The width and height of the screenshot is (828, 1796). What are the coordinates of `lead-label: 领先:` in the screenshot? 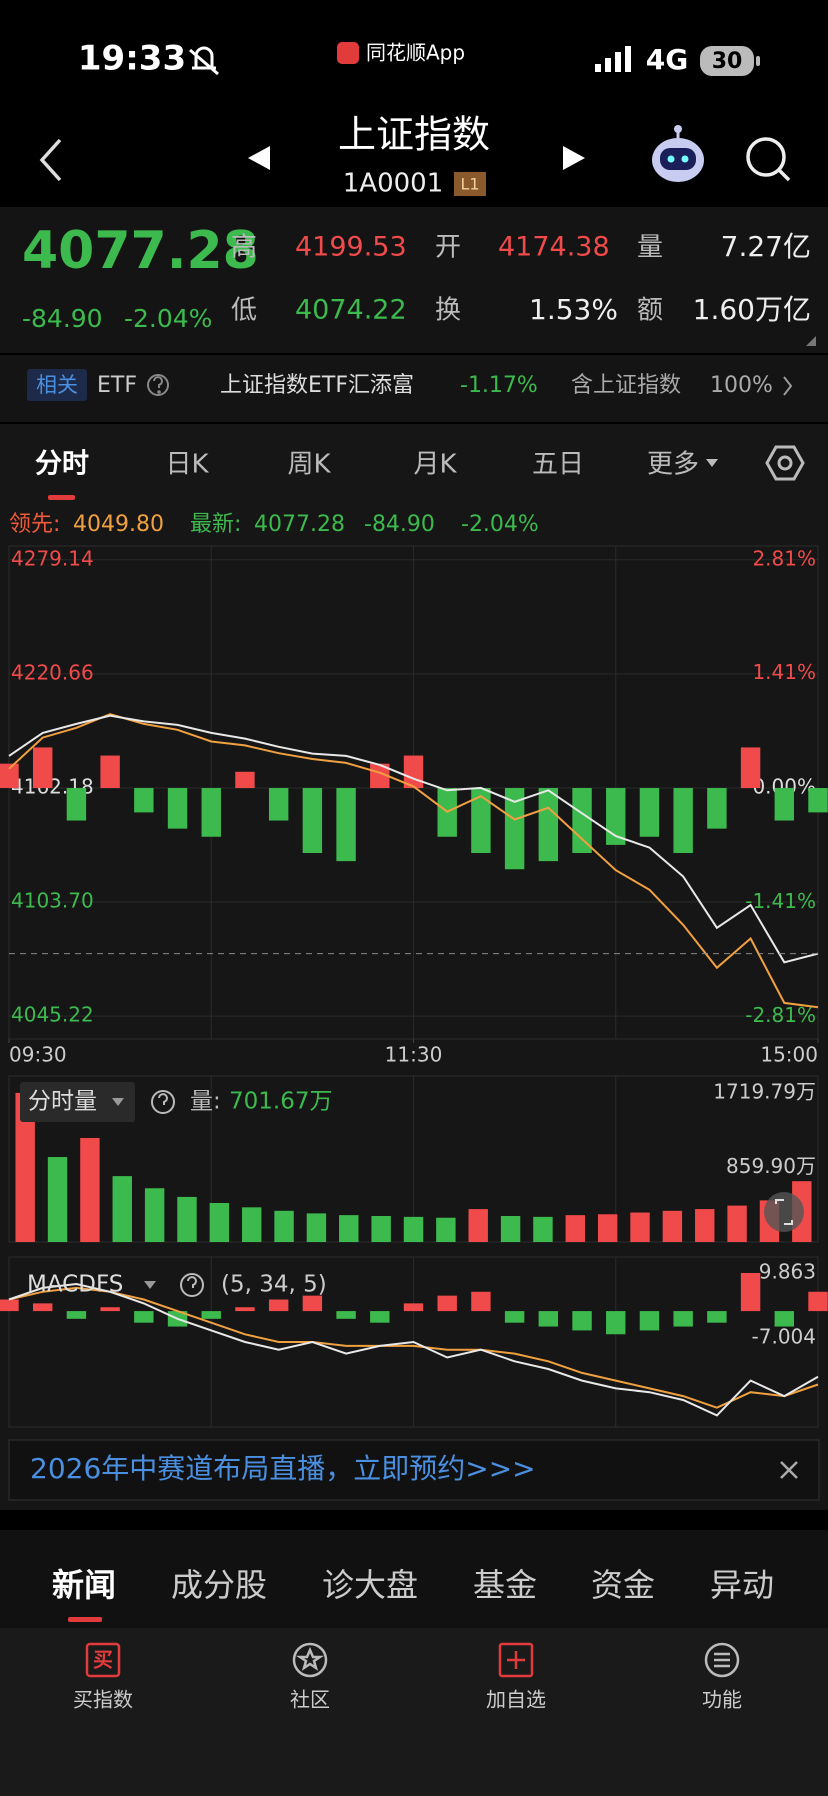 It's located at (34, 524).